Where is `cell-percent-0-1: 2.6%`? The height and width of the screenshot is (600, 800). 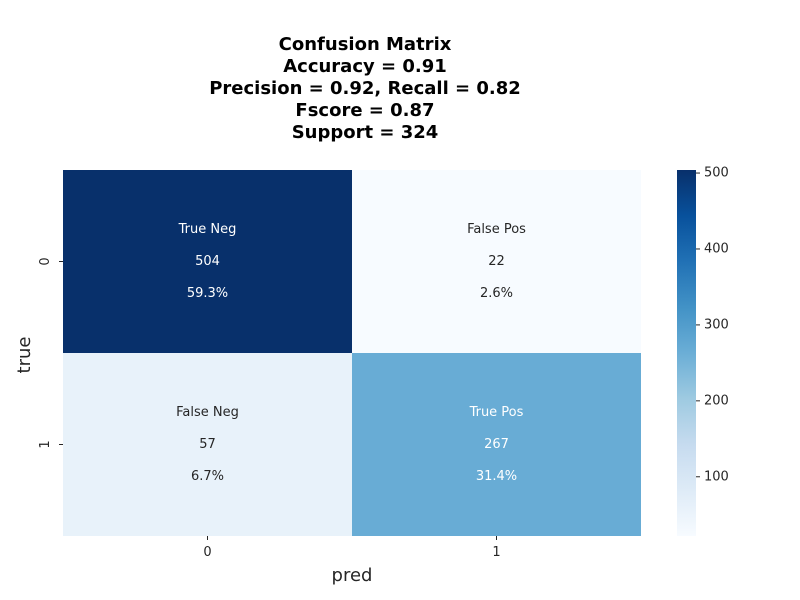 cell-percent-0-1: 2.6% is located at coordinates (496, 293).